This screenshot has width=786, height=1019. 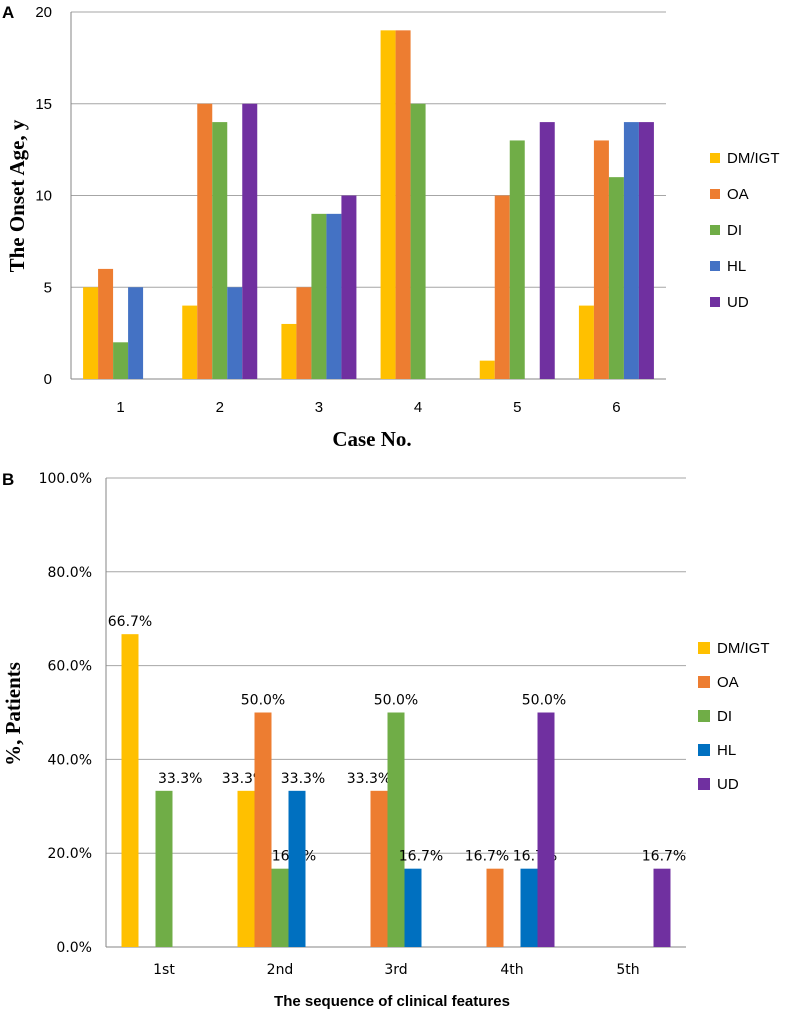 I want to click on panel-b-xtick-label: 1st, so click(x=164, y=970).